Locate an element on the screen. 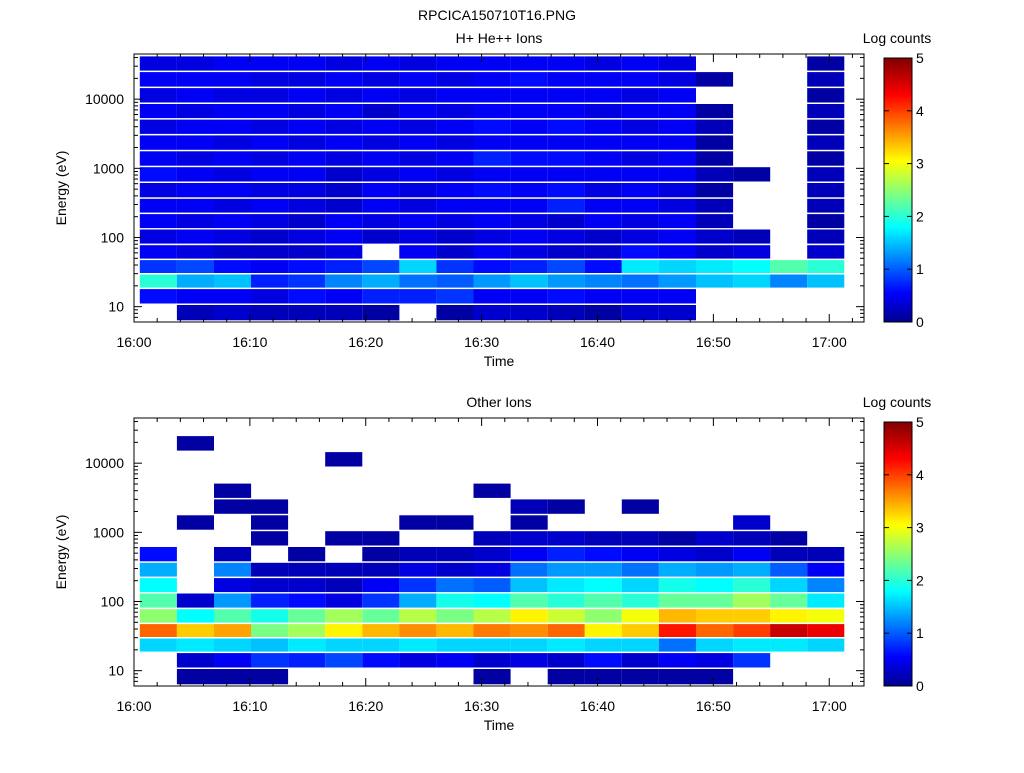 Image resolution: width=1024 pixels, height=773 pixels. y-axis-label: Energy (eV) is located at coordinates (61, 552).